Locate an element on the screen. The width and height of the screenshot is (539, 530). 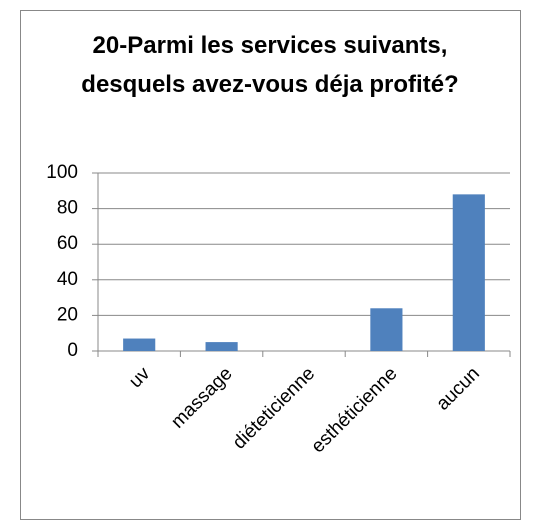
x-tick-label: esthéticienne is located at coordinates (354, 410).